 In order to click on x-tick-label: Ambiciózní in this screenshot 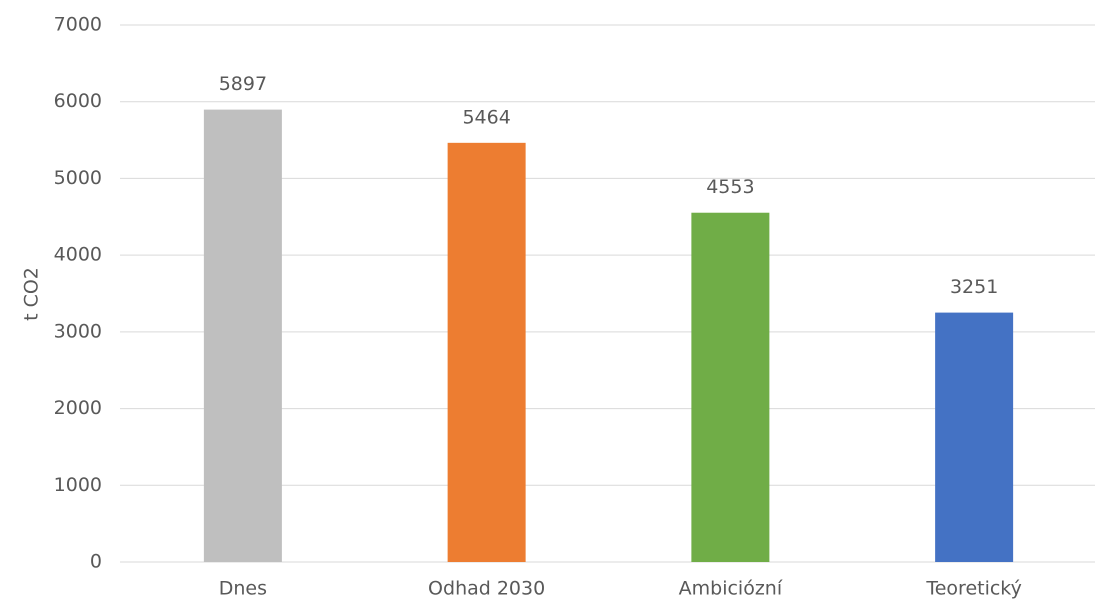, I will do `click(731, 589)`.